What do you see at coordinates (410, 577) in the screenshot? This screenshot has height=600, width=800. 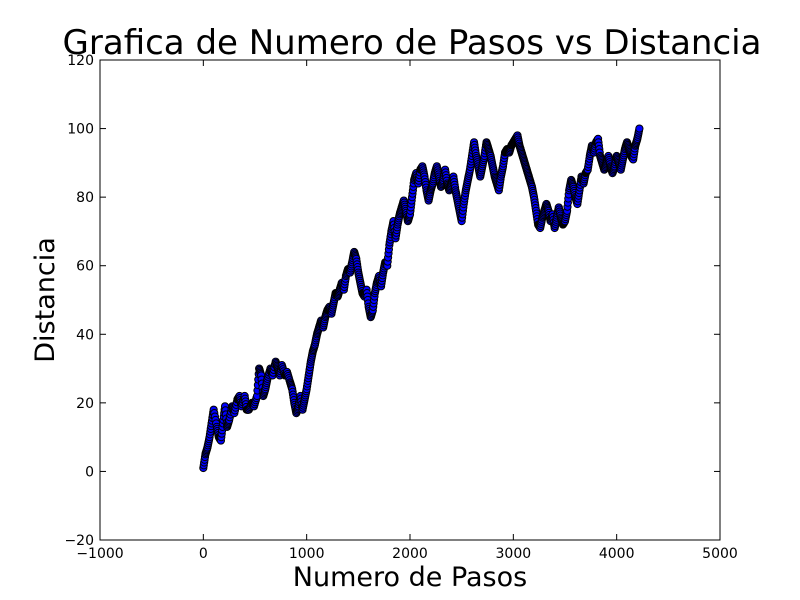 I see `x-axis-label: Numero de Pasos` at bounding box center [410, 577].